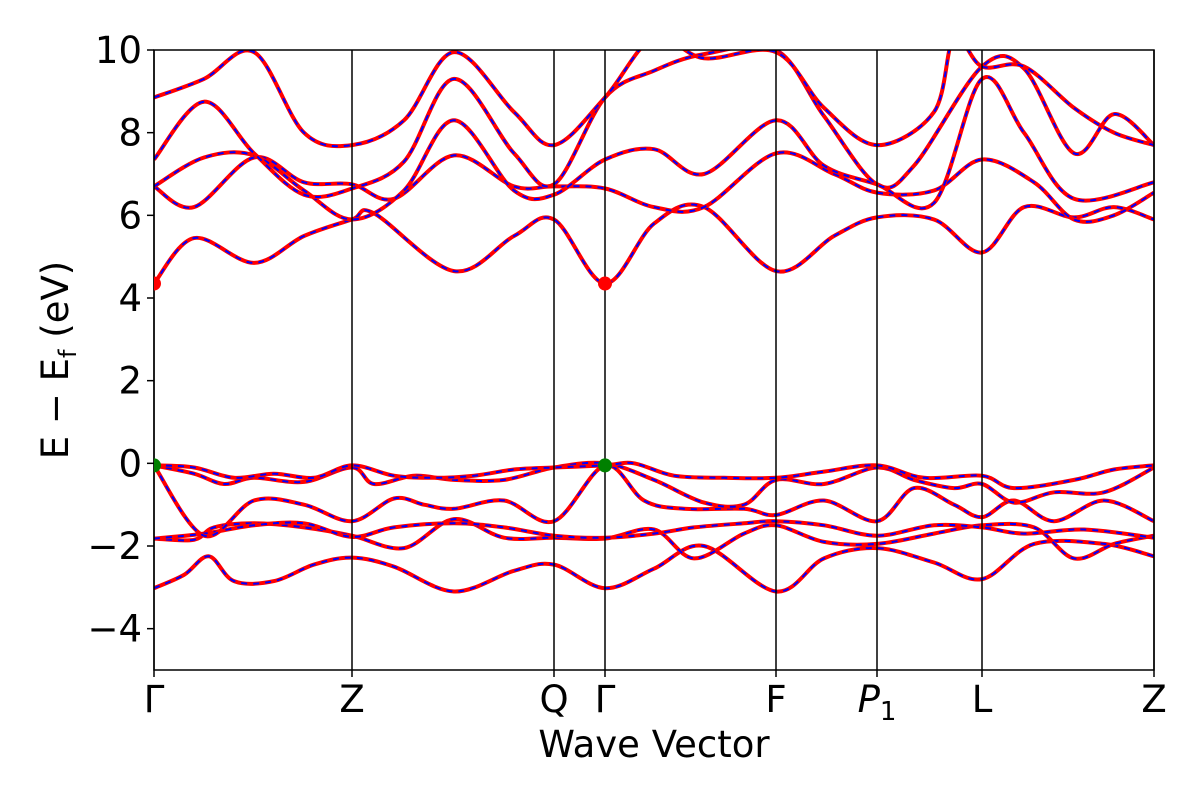 This screenshot has height=800, width=1200. I want to click on x-tick-label-4: F, so click(775, 699).